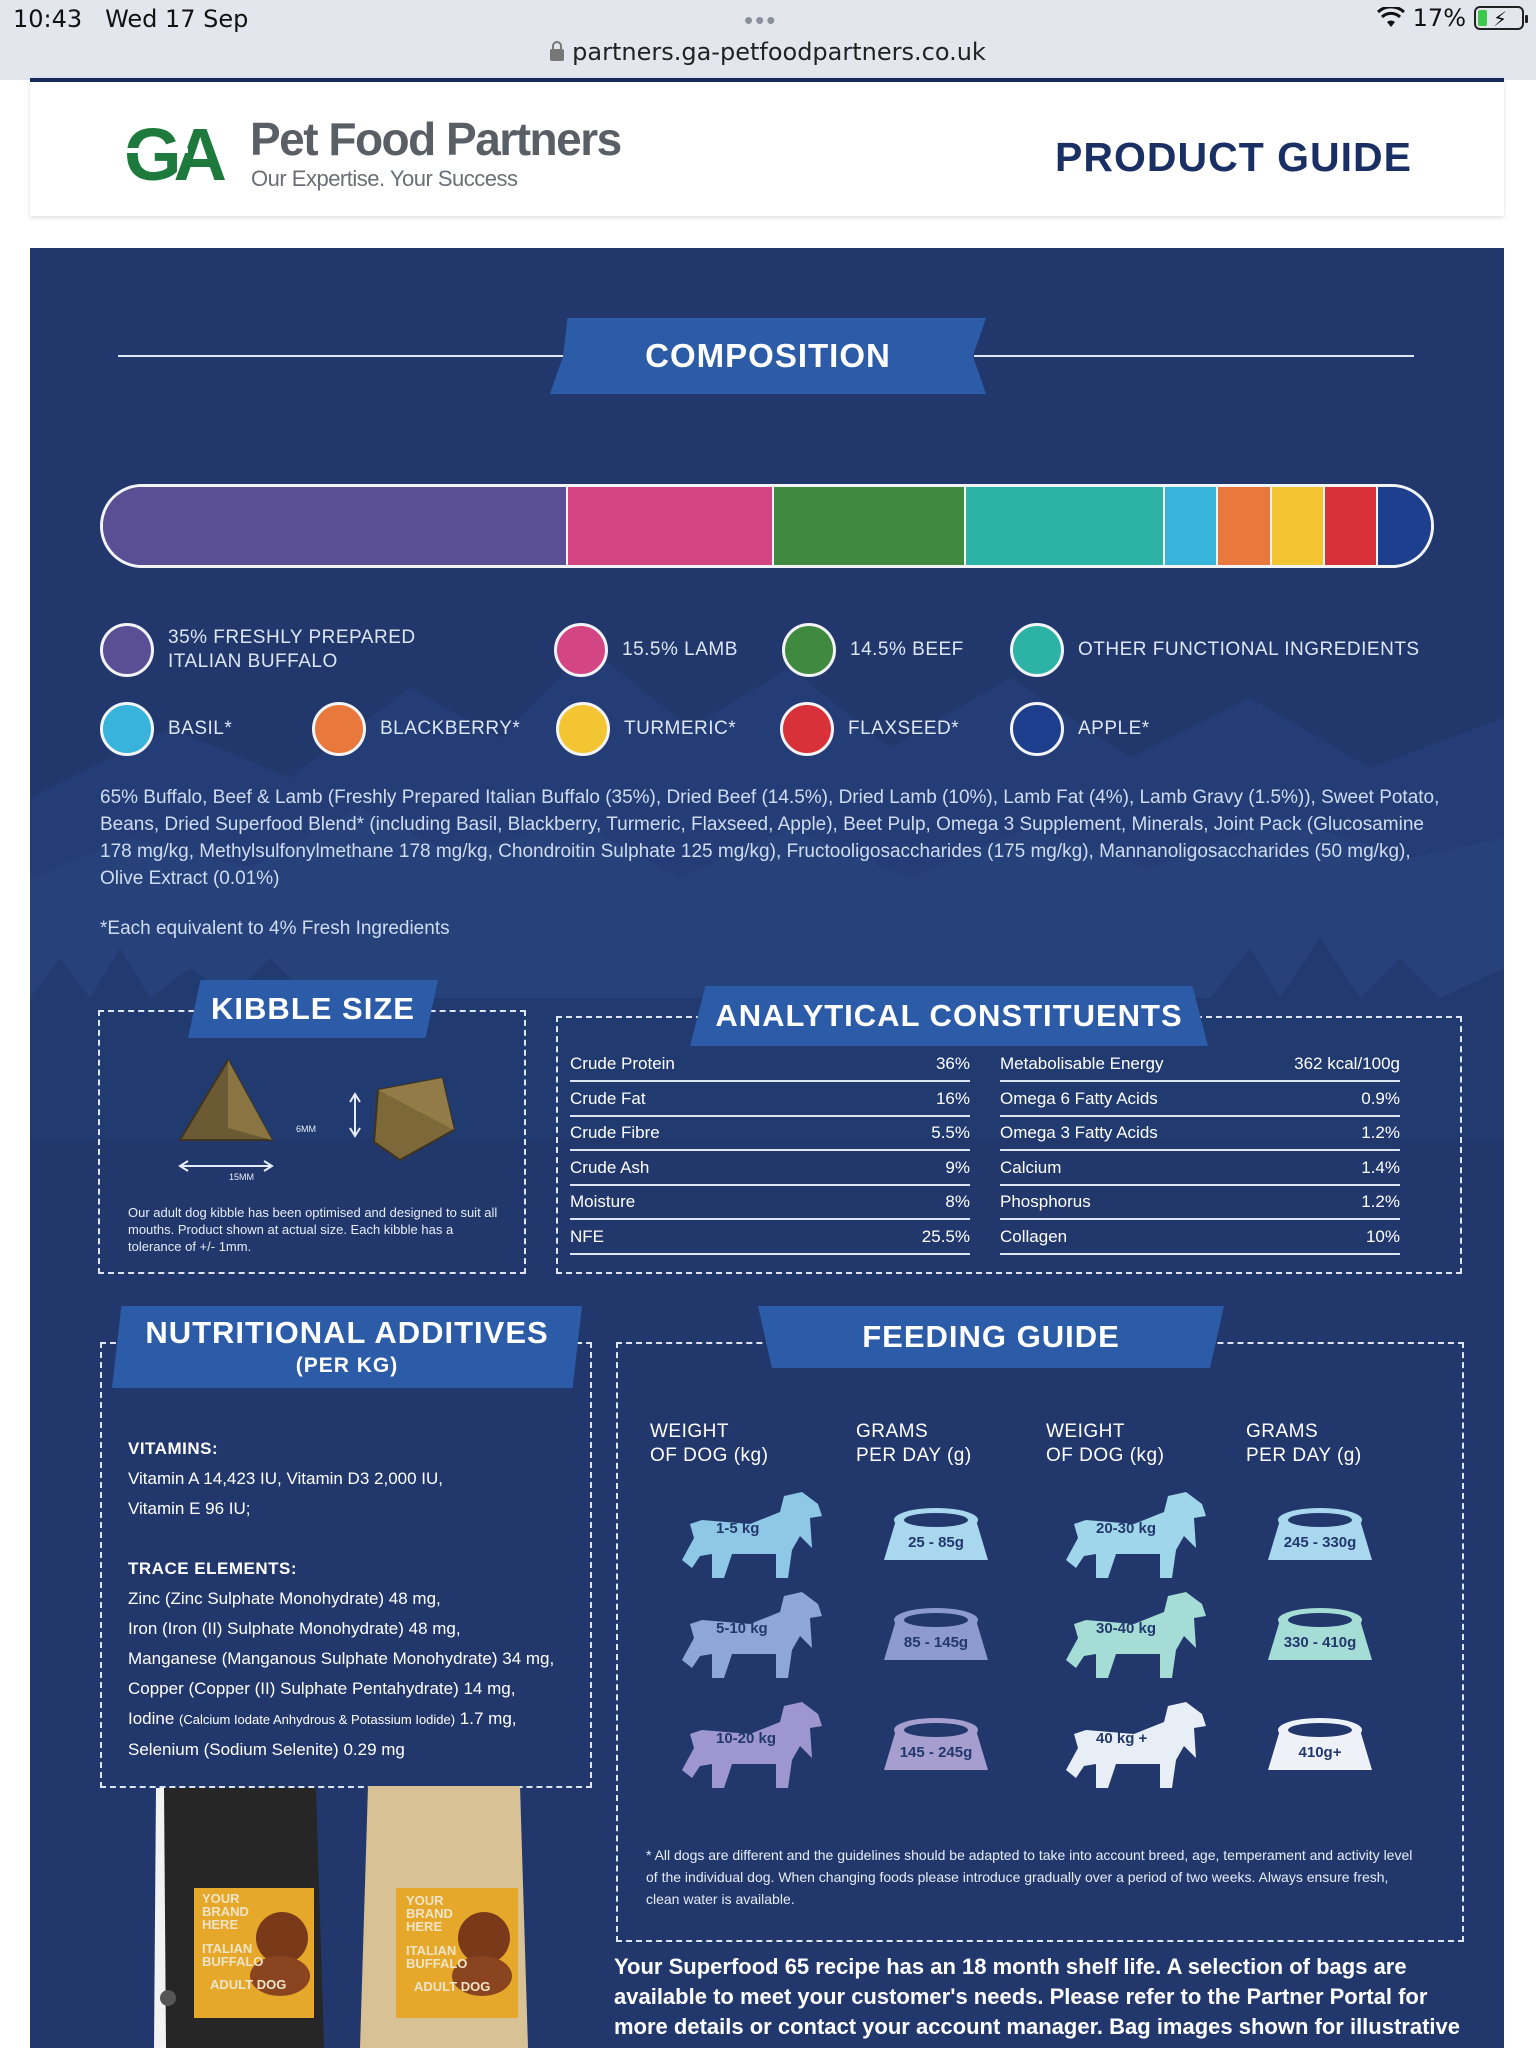  Describe the element at coordinates (1194, 356) in the screenshot. I see `composition-rule-right` at that location.